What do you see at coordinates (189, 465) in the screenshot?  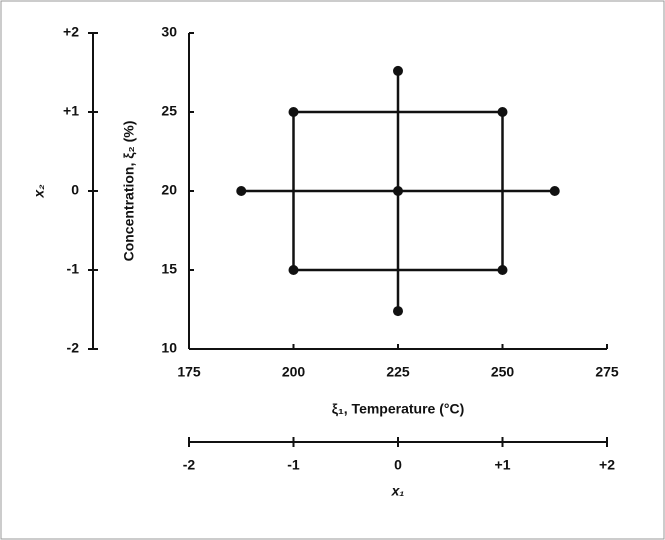 I see `coded-x-tick-label: -2` at bounding box center [189, 465].